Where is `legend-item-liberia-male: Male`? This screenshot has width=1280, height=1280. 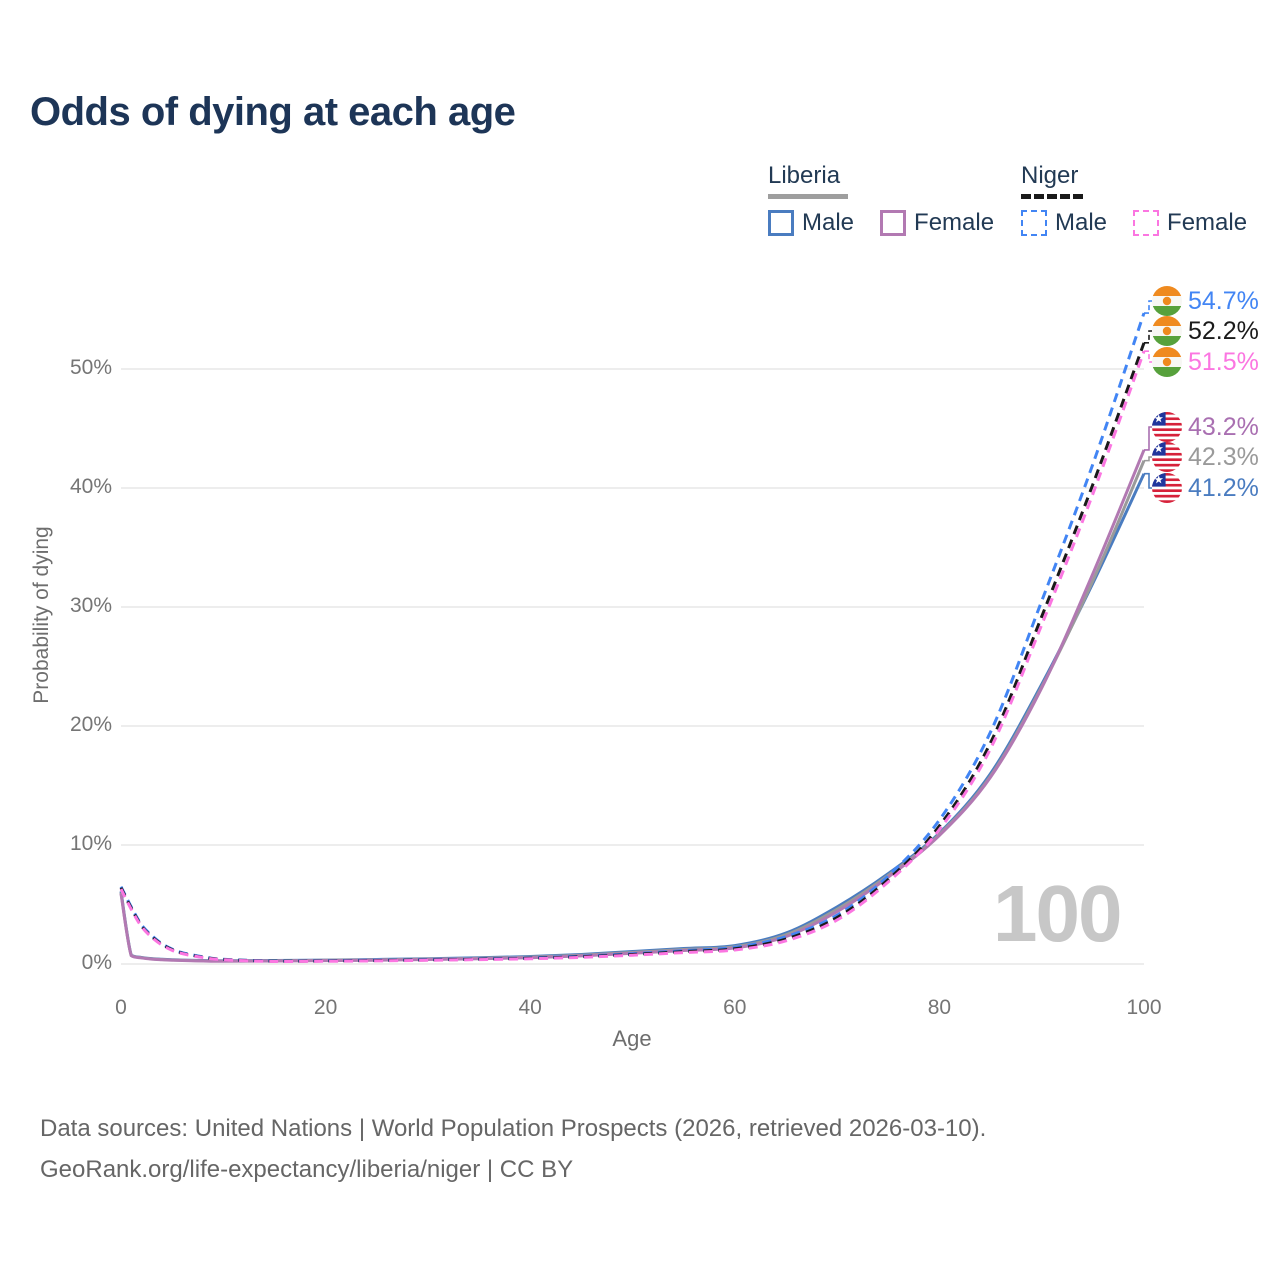
legend-item-liberia-male: Male is located at coordinates (811, 223).